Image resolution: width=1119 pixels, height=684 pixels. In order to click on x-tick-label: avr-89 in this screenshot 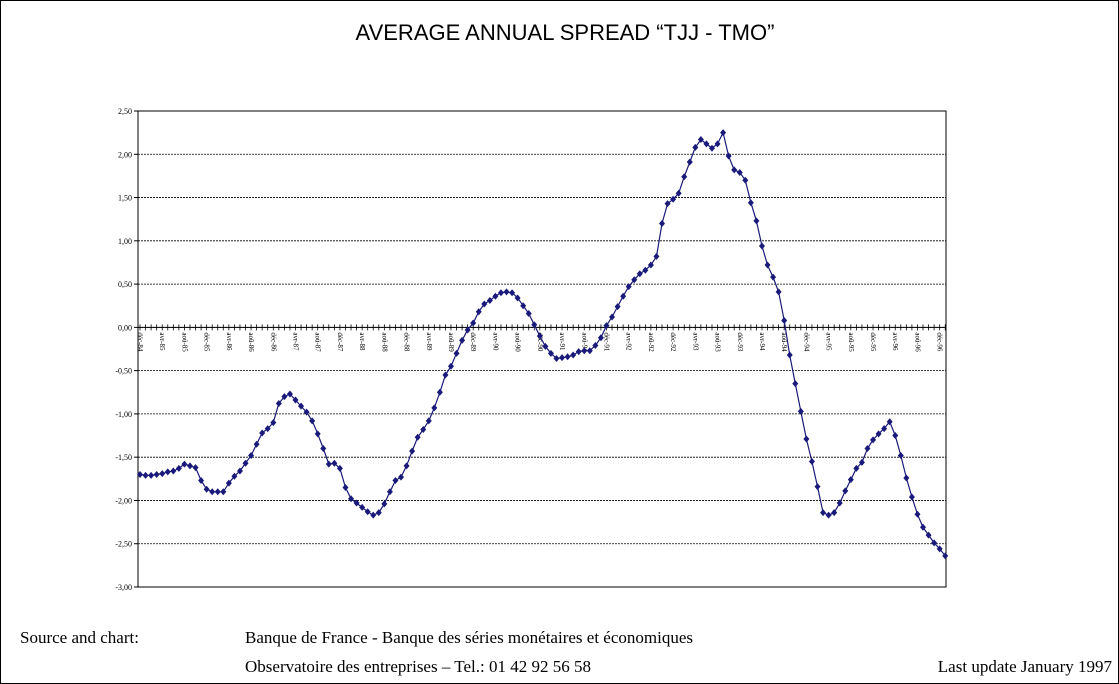, I will do `click(429, 341)`.